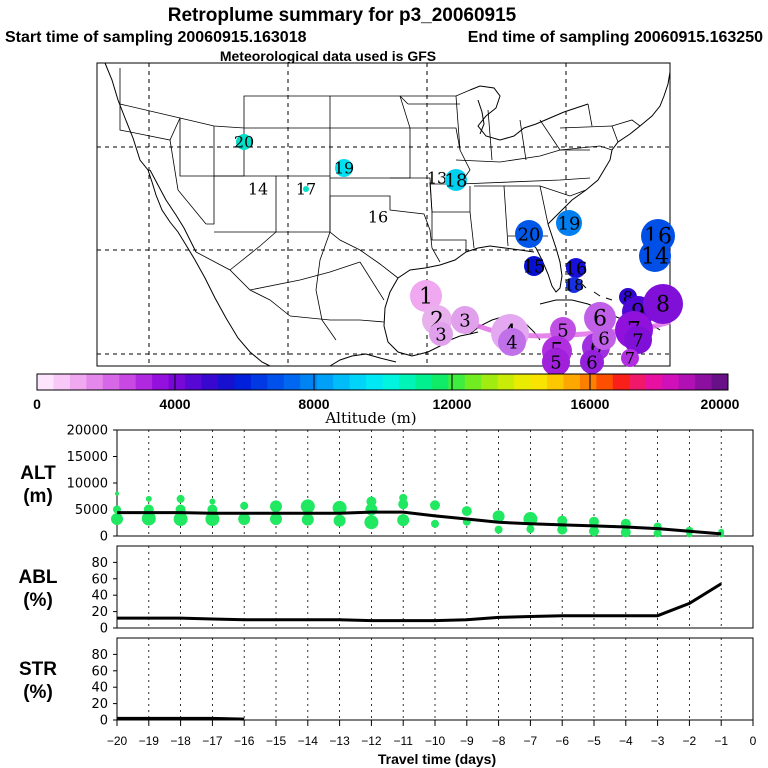  I want to click on great-lakes, so click(529, 113).